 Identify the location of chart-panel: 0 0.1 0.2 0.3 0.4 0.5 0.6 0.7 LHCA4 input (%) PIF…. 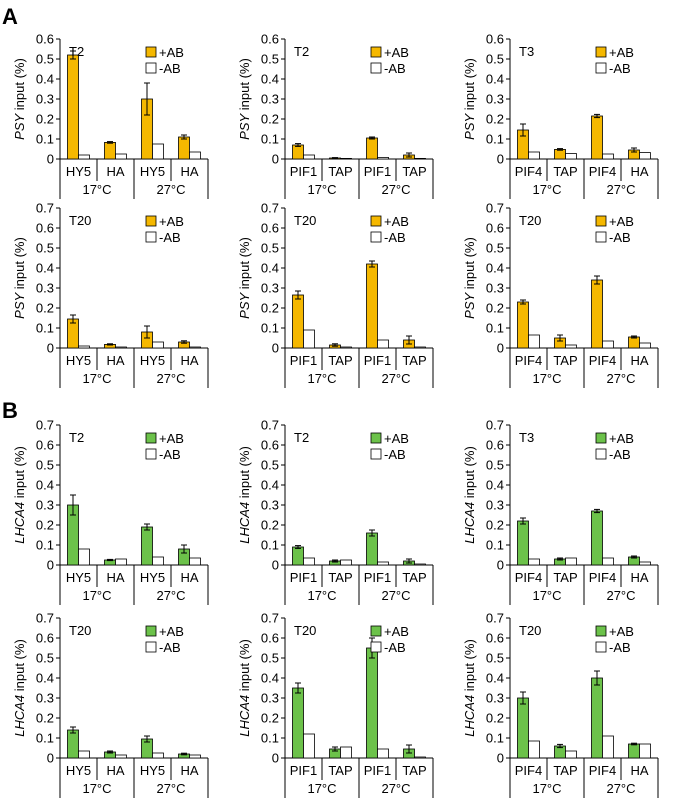
(335, 704).